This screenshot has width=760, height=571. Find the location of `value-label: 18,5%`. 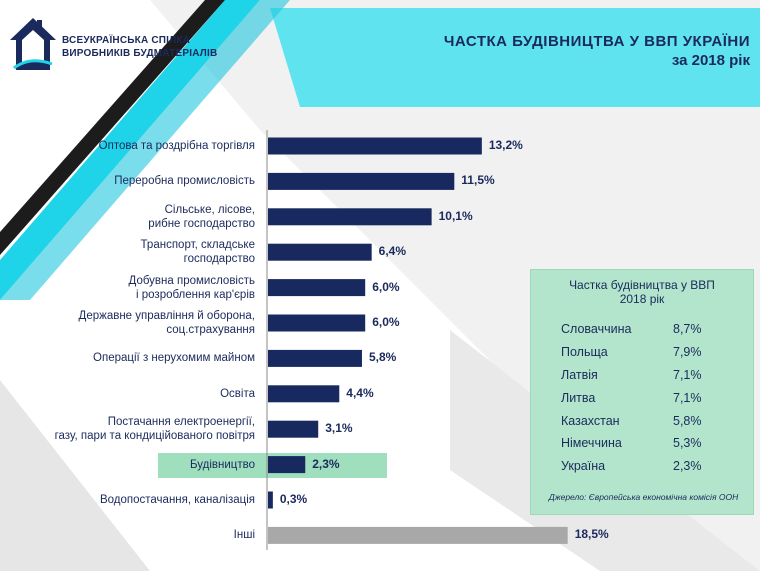

value-label: 18,5% is located at coordinates (591, 534).